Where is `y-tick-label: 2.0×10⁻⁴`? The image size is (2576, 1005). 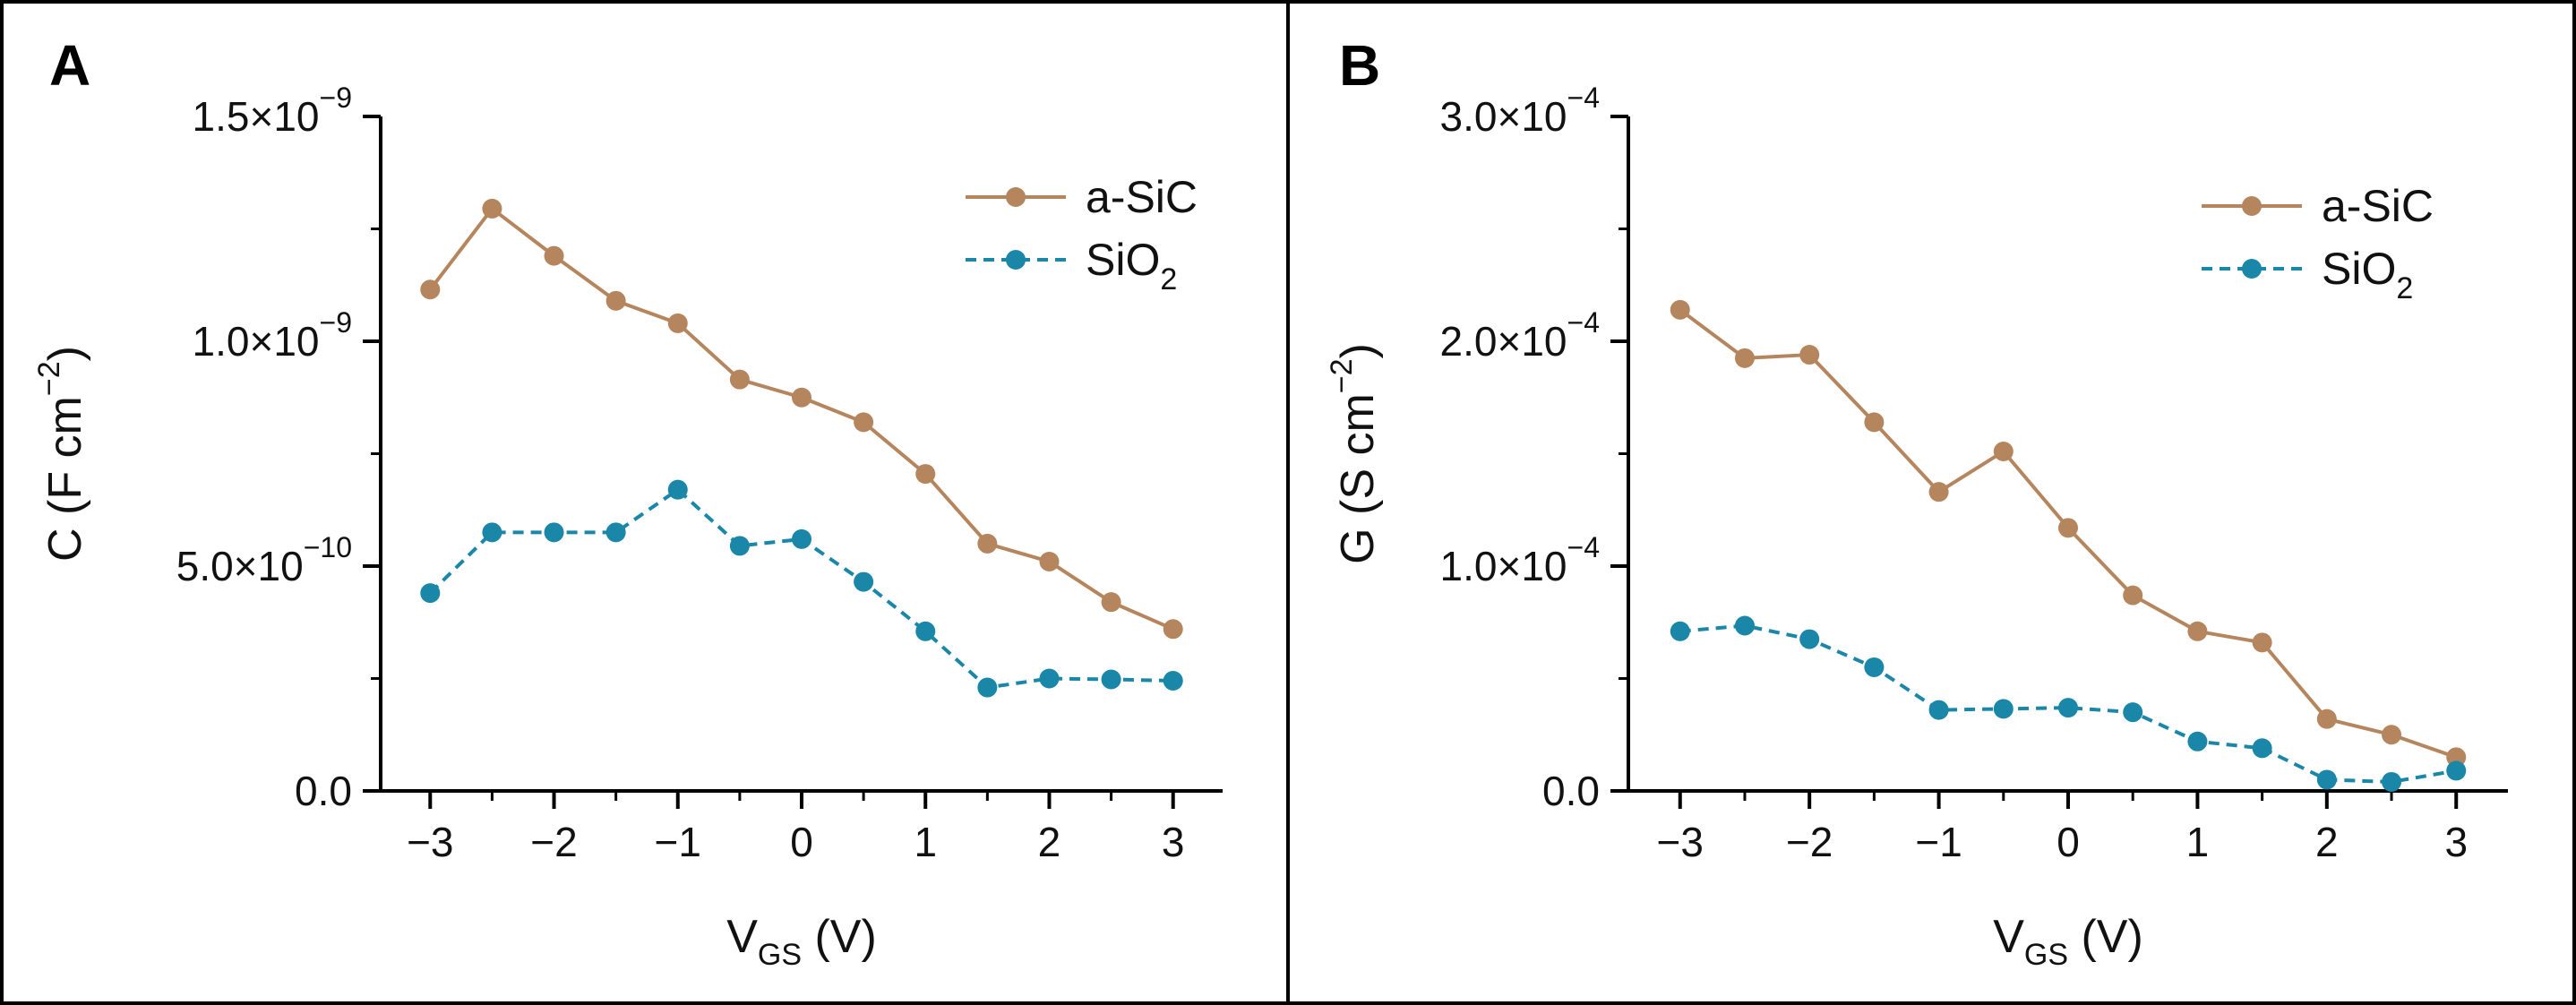
y-tick-label: 2.0×10⁻⁴ is located at coordinates (1520, 335).